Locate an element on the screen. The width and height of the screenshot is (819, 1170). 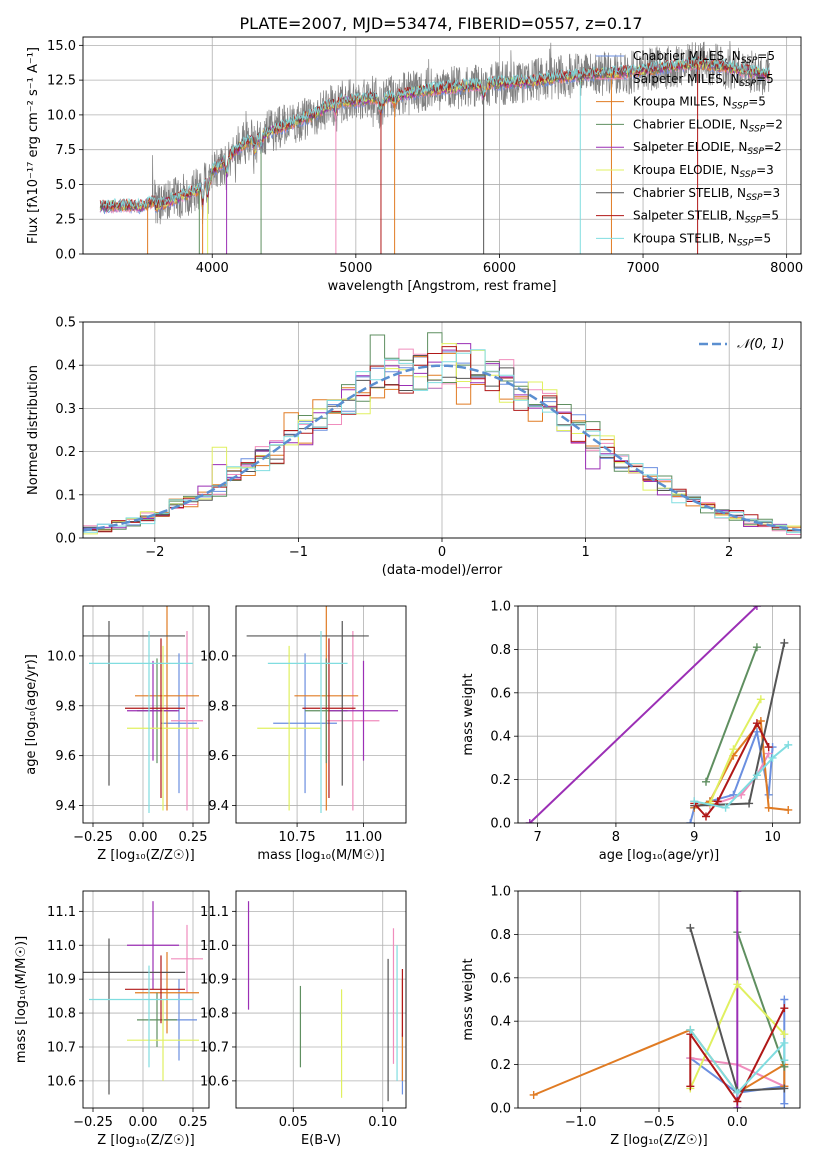
weight-series-chabrier-elodie is located at coordinates (731, 714).